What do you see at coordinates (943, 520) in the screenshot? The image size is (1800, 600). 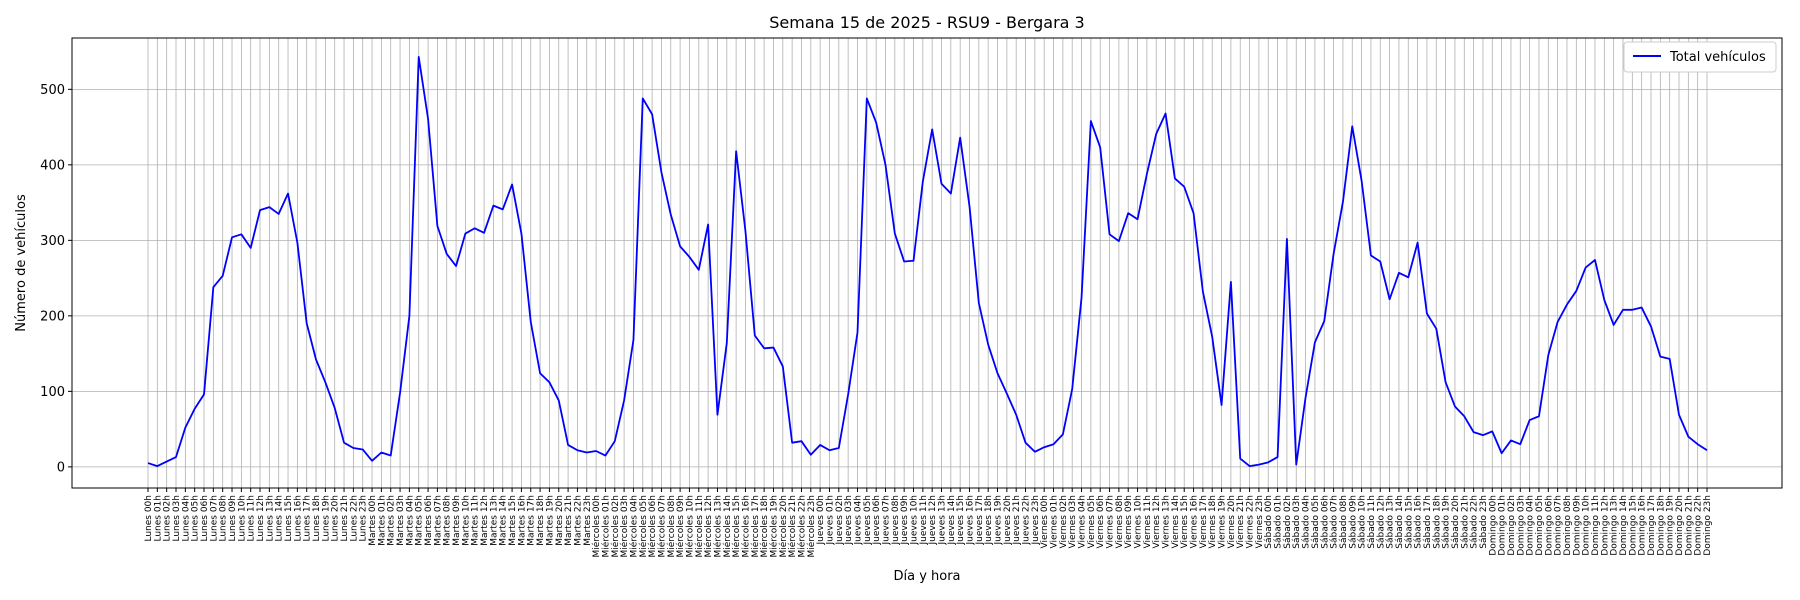 I see `x-tick-label: Jueves 13h` at bounding box center [943, 520].